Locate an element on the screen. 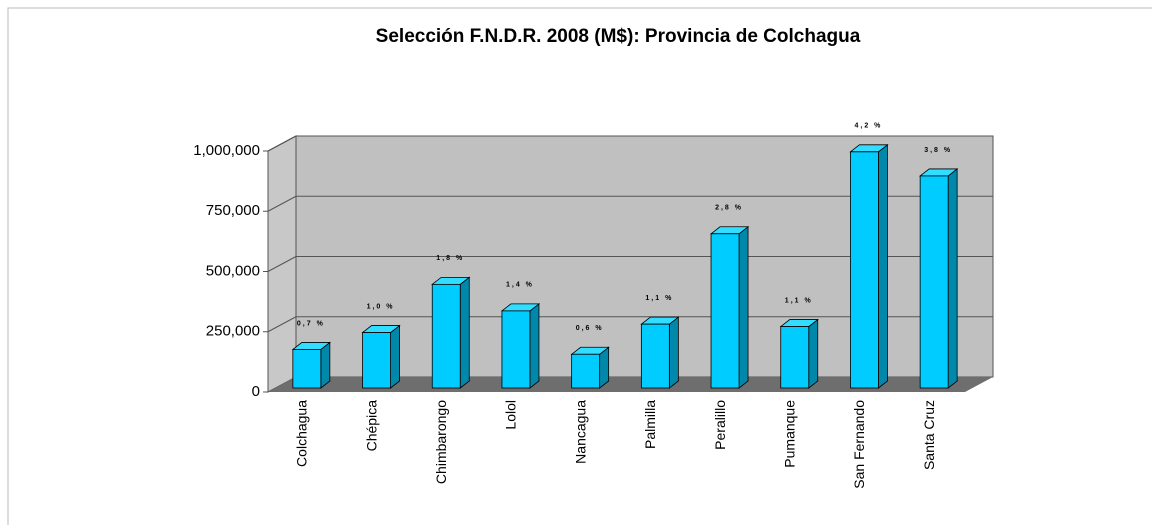 The height and width of the screenshot is (525, 1152). x-tick-label: Chimbarongo is located at coordinates (441, 442).